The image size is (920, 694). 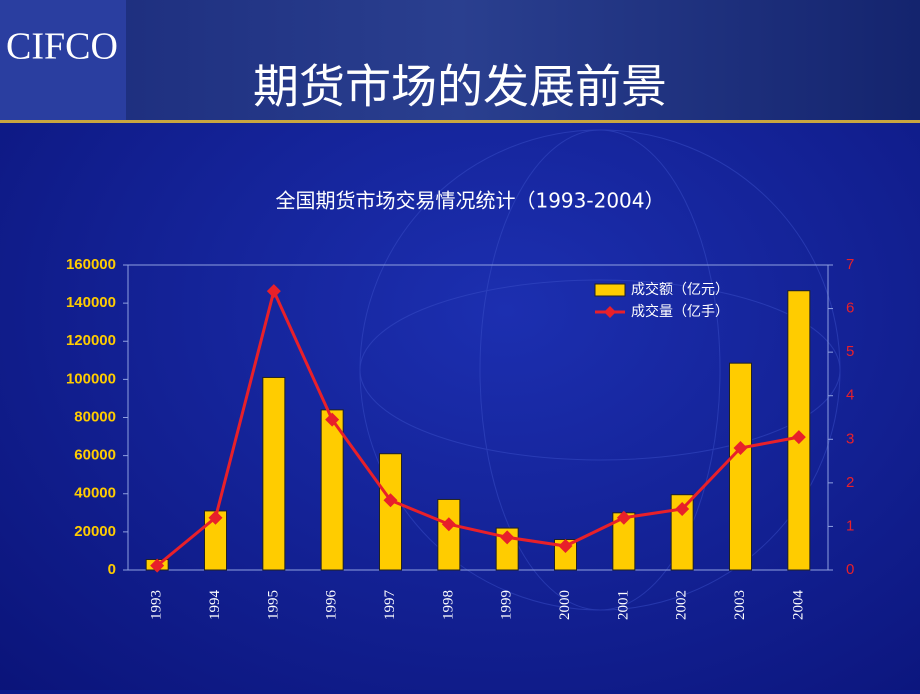 What do you see at coordinates (332, 605) in the screenshot?
I see `x-tick-label: 1996` at bounding box center [332, 605].